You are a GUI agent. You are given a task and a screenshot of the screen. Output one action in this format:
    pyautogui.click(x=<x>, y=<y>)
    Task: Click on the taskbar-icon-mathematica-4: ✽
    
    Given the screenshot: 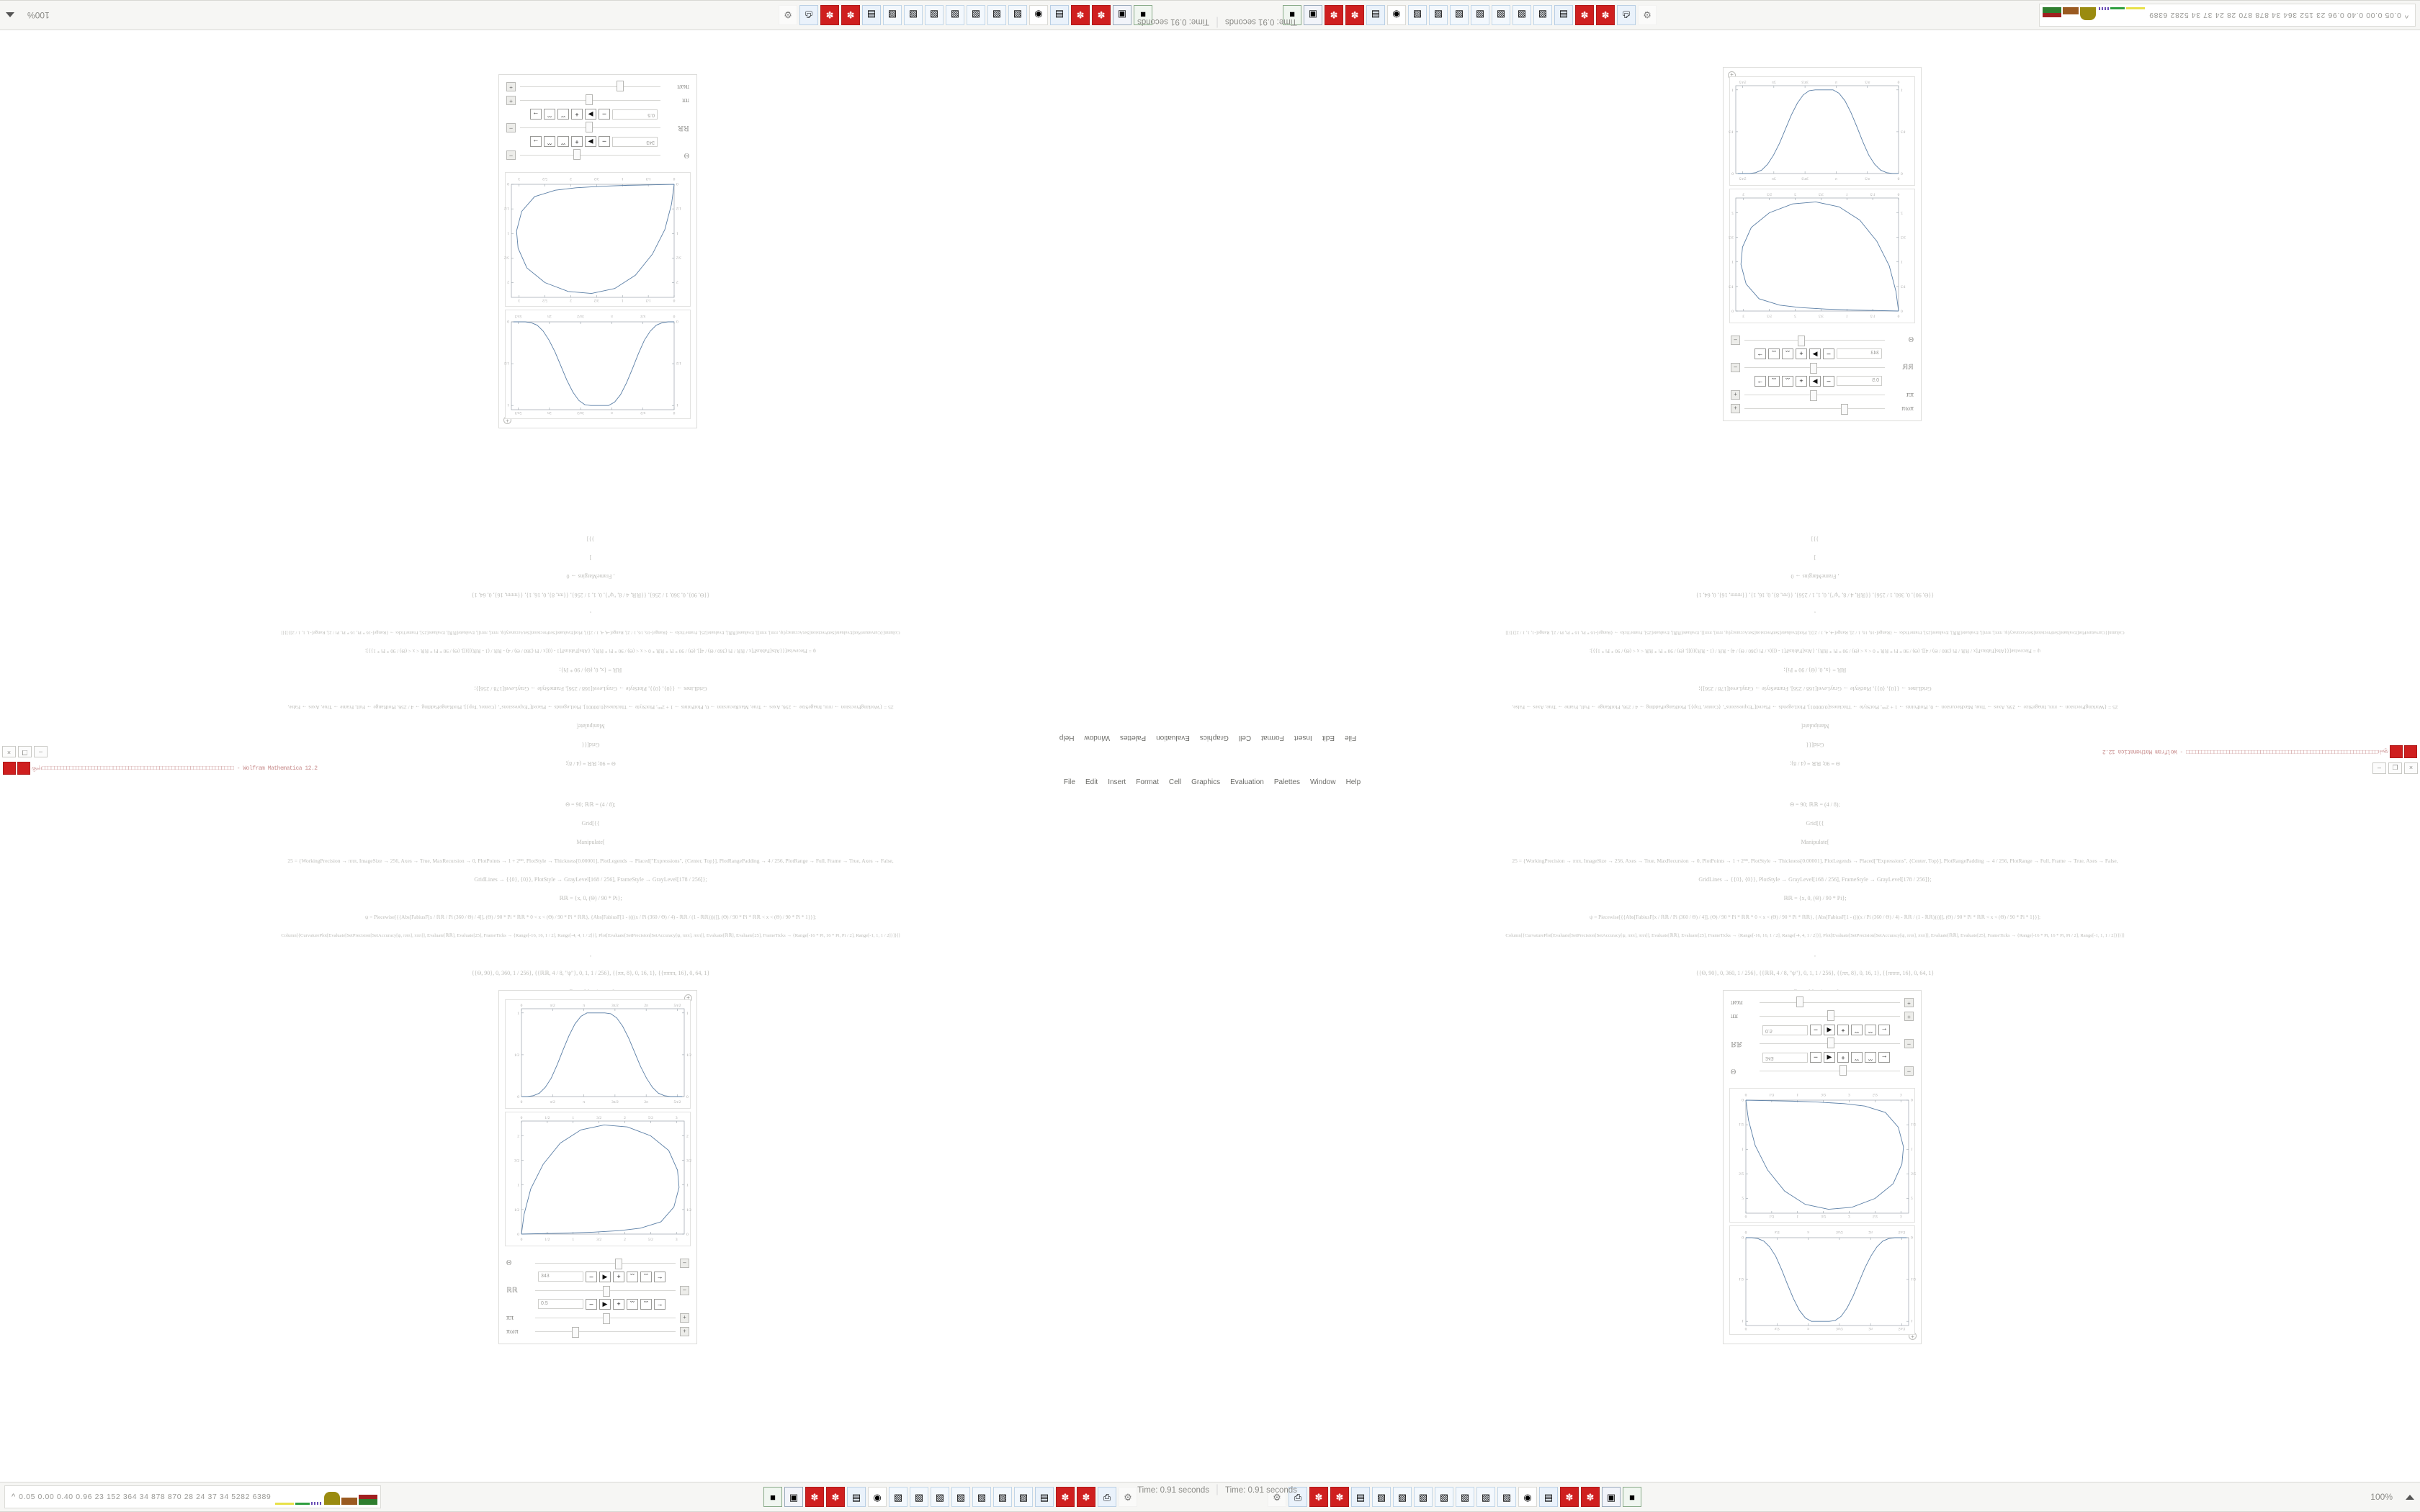 What is the action you would take?
    pyautogui.click(x=815, y=1497)
    